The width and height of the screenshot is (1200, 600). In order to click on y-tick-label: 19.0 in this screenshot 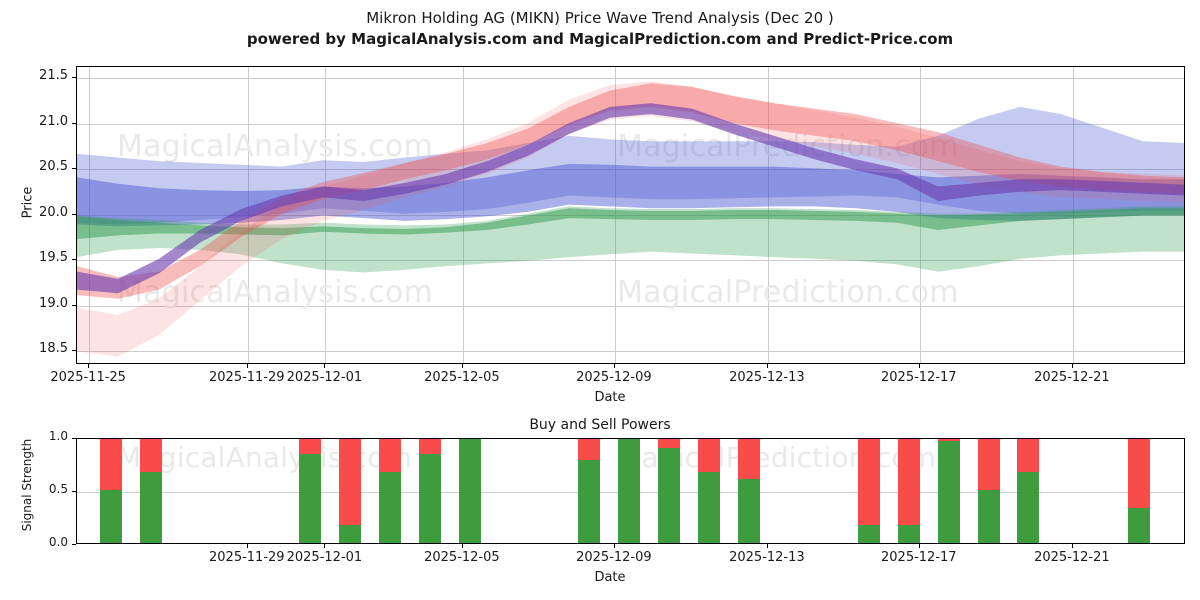, I will do `click(53, 303)`.